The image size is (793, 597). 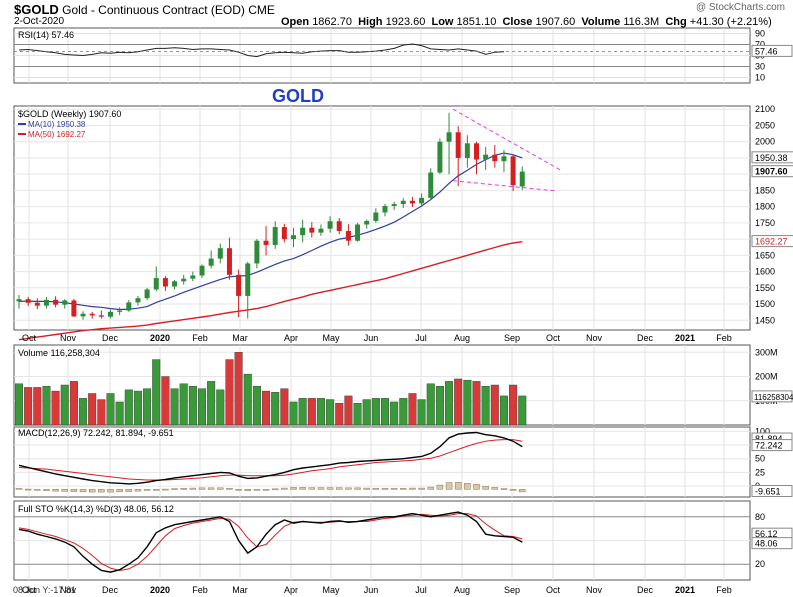 What do you see at coordinates (421, 338) in the screenshot?
I see `price-xtick-label: Jul` at bounding box center [421, 338].